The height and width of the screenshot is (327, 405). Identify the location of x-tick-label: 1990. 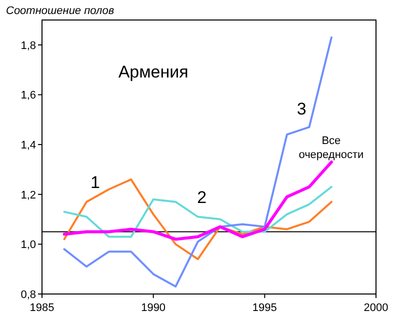
(153, 308).